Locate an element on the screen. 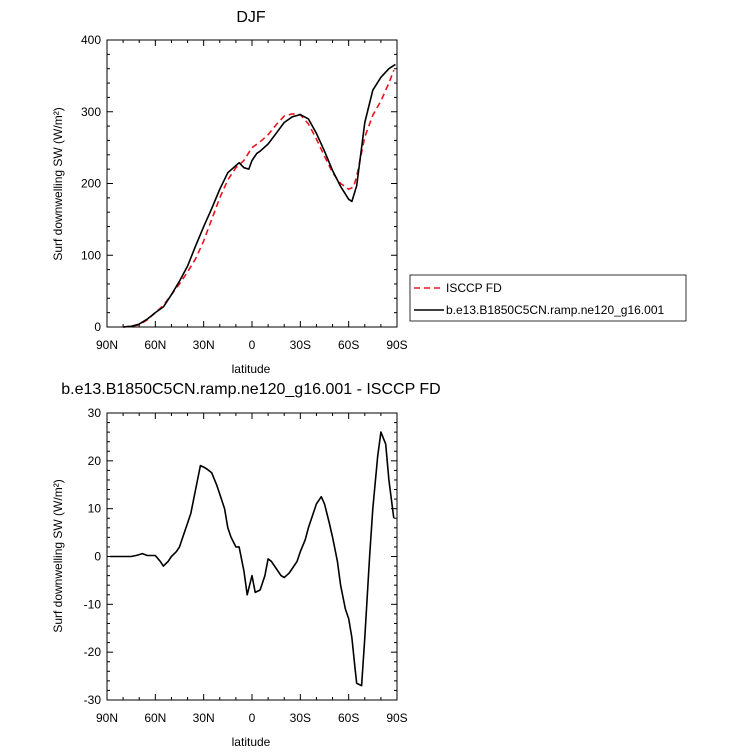  upper-x-tick-label-4: 30S is located at coordinates (300, 345).